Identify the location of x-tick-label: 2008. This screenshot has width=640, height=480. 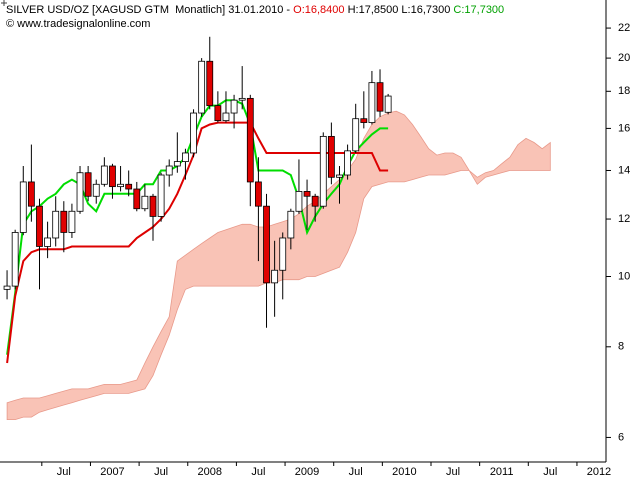
(210, 472).